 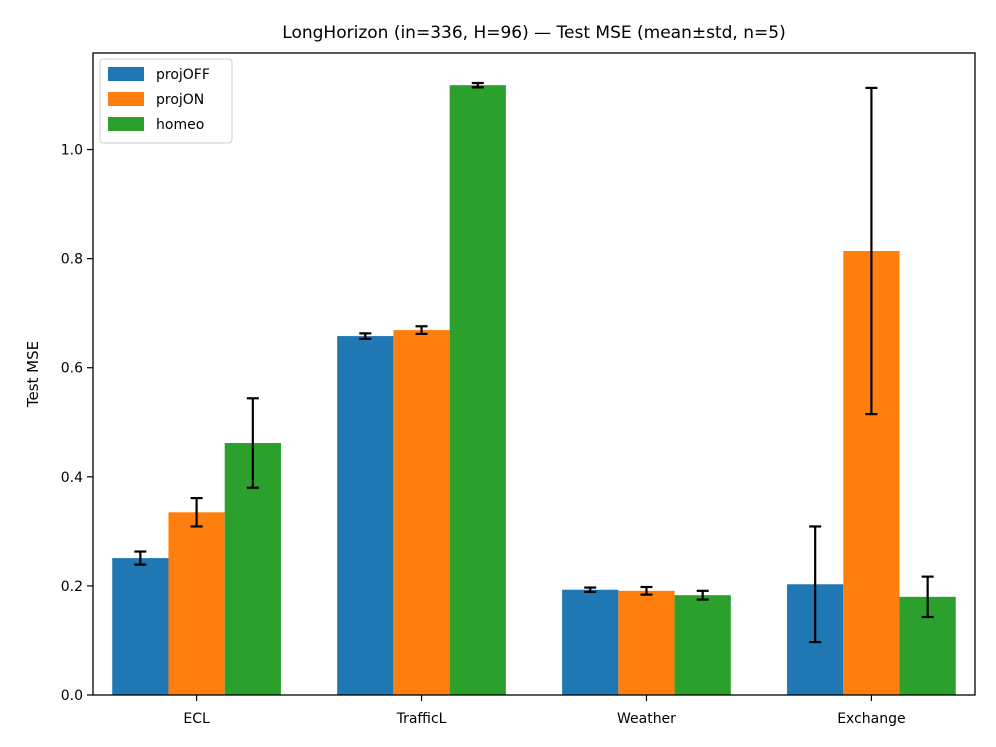 What do you see at coordinates (72, 260) in the screenshot?
I see `y-tick-label: 0.8` at bounding box center [72, 260].